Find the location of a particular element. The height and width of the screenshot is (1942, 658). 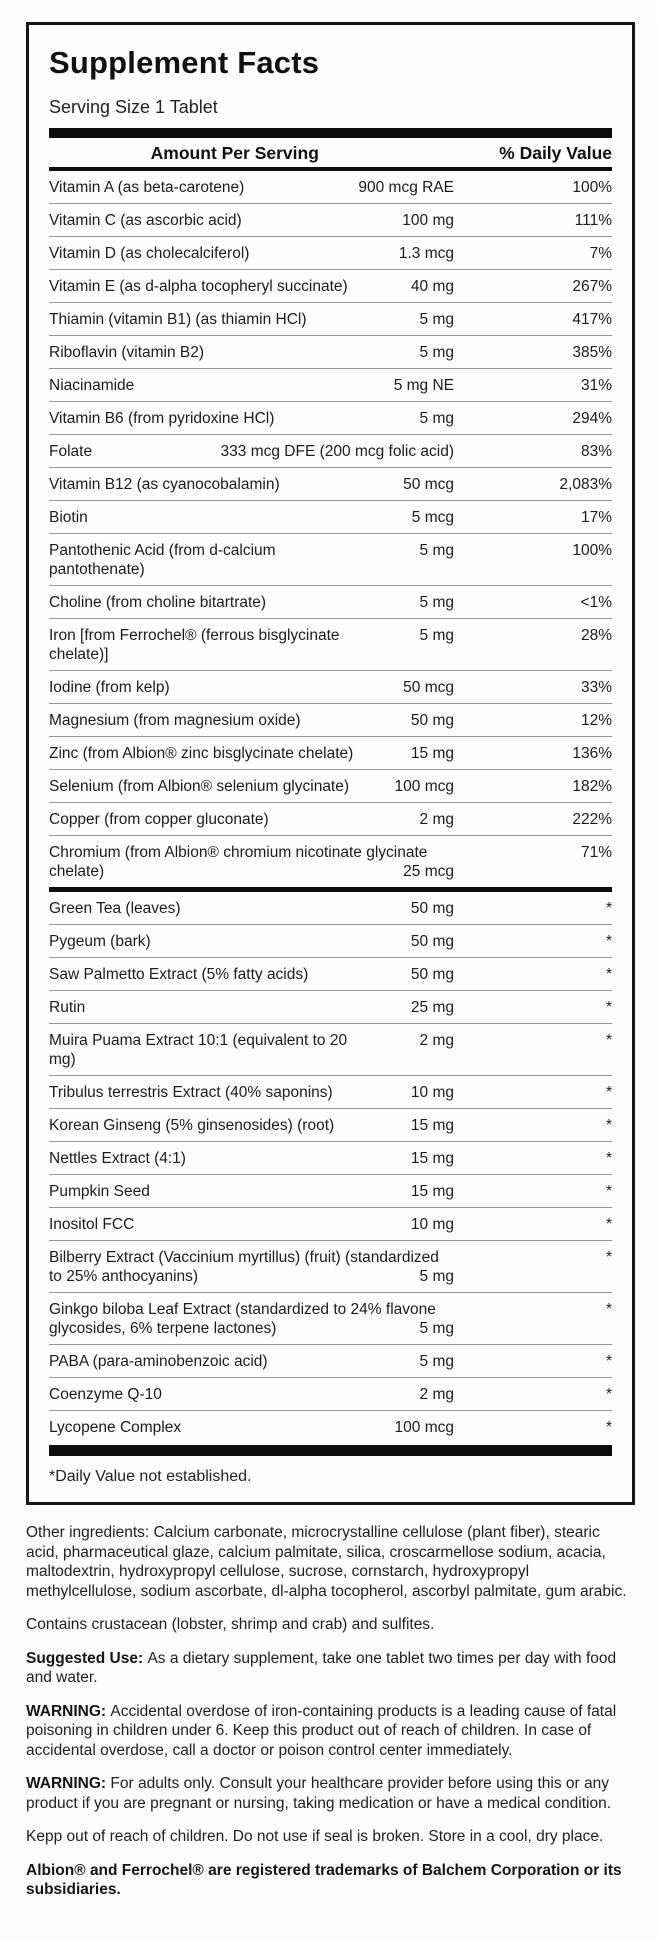

ingredient-name: Biotin is located at coordinates (68, 517).